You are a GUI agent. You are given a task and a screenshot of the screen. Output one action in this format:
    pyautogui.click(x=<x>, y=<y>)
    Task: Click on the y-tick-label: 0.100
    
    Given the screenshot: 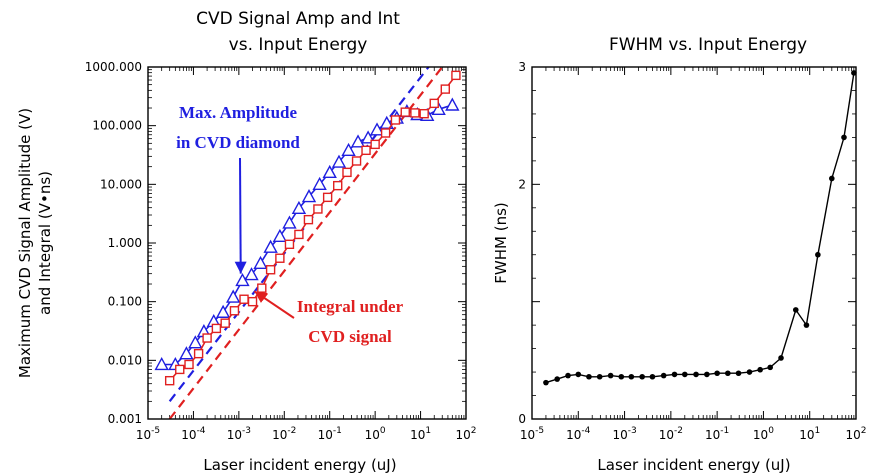 What is the action you would take?
    pyautogui.click(x=125, y=302)
    